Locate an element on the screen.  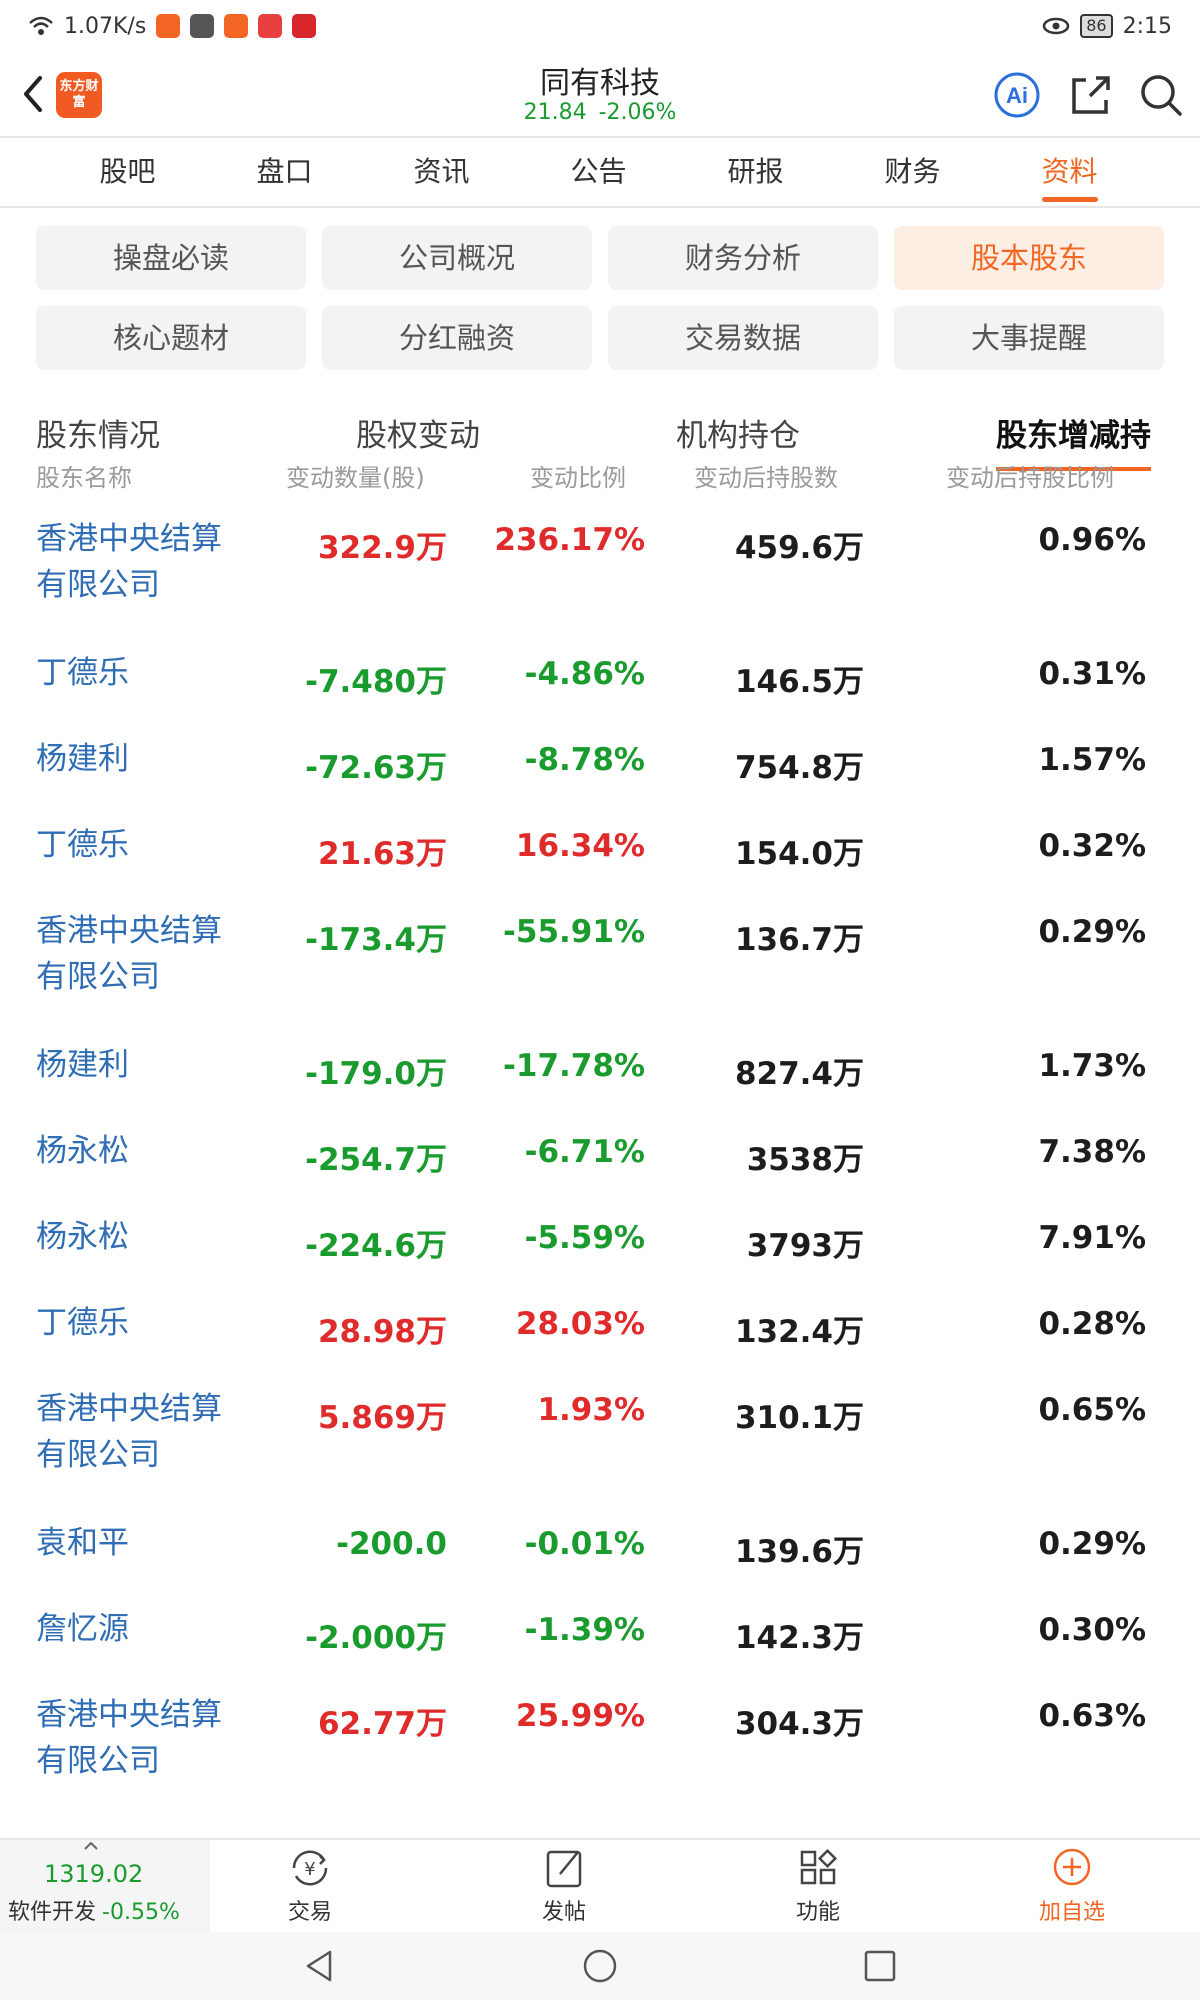
table-row: 香港中央结算有限公司 62.77万 25.99% 304.3万 0.63% is located at coordinates (600, 1743).